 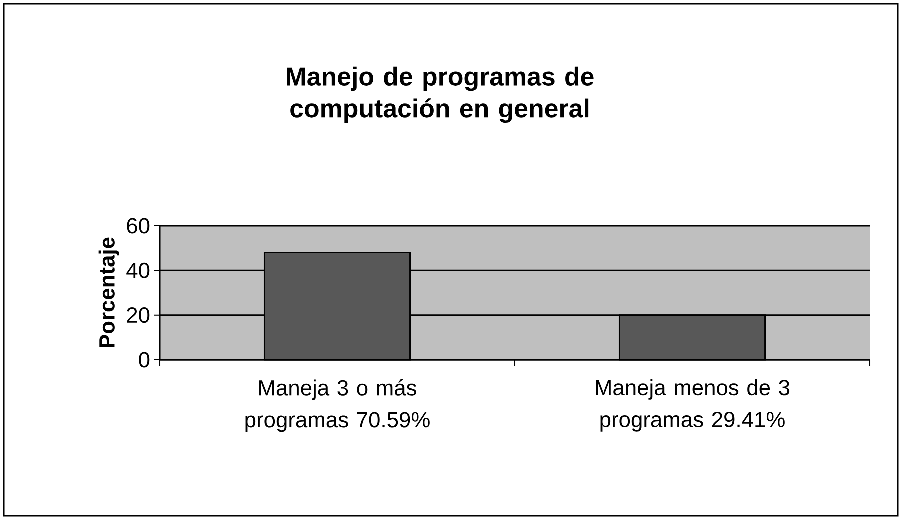 What do you see at coordinates (109, 293) in the screenshot?
I see `y-axis-title: Porcentaje` at bounding box center [109, 293].